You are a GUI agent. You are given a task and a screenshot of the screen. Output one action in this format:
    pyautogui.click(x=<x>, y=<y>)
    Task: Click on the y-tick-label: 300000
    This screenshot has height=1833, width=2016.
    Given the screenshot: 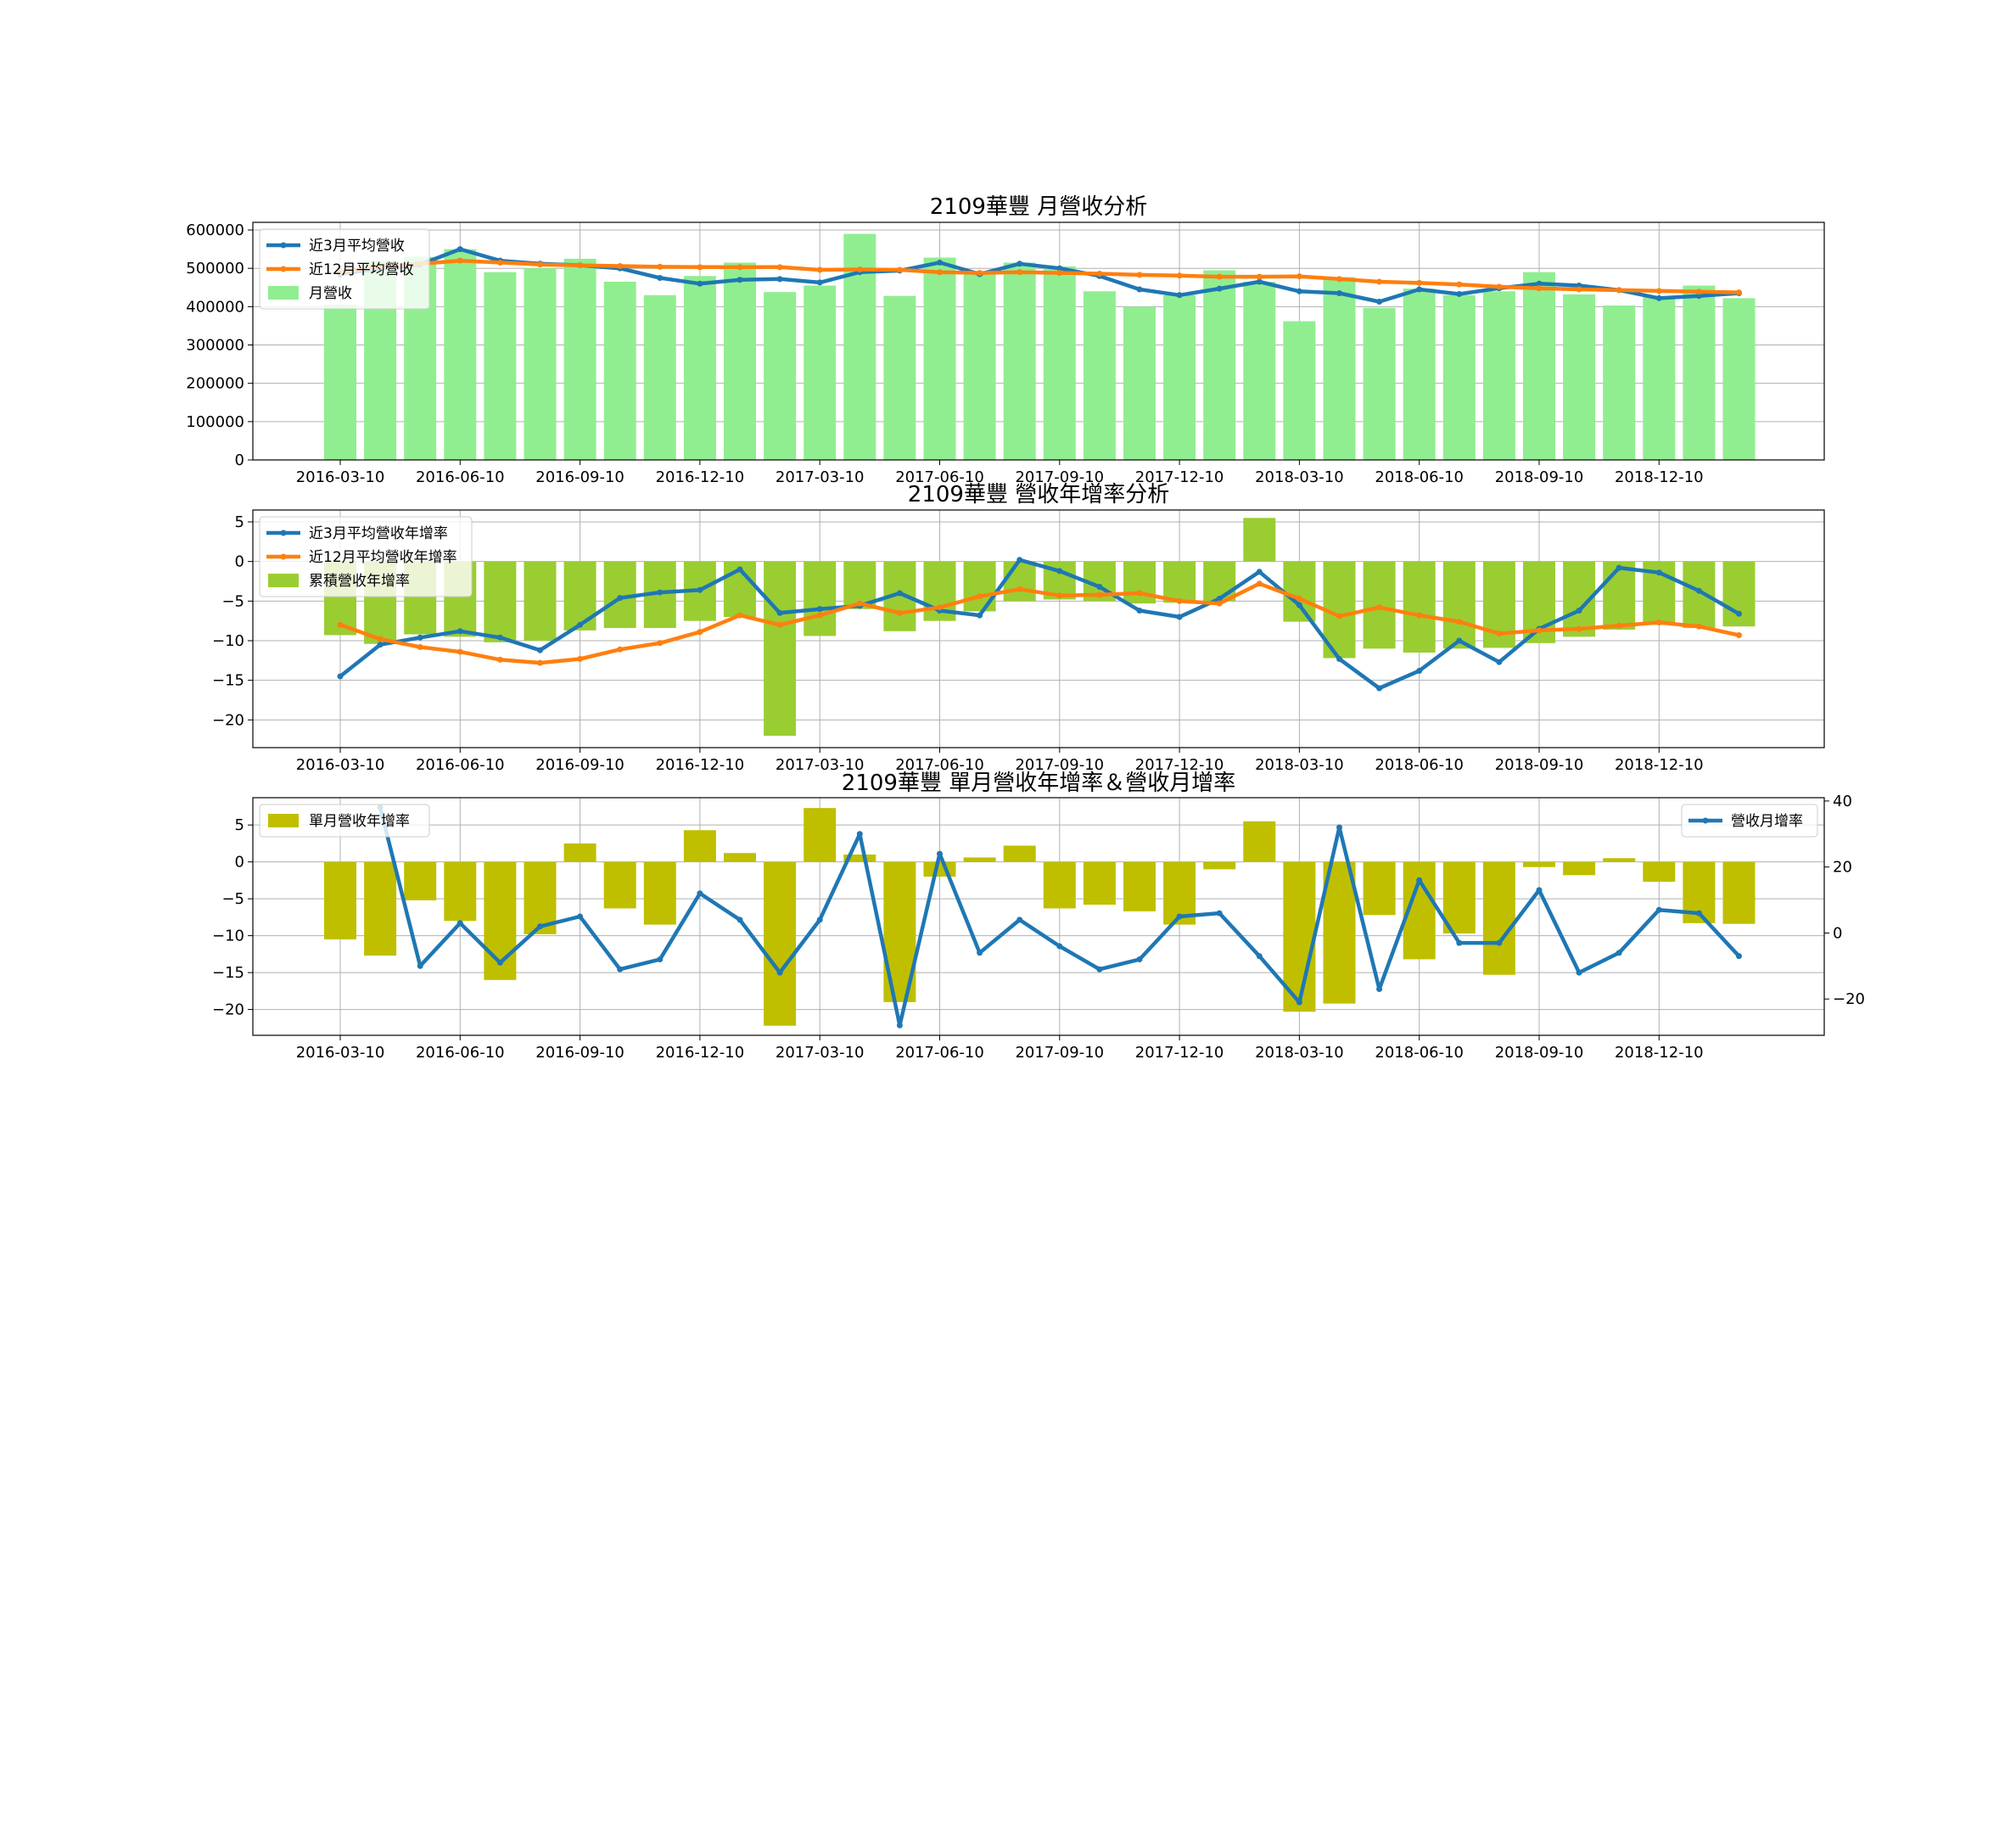 What is the action you would take?
    pyautogui.click(x=215, y=346)
    